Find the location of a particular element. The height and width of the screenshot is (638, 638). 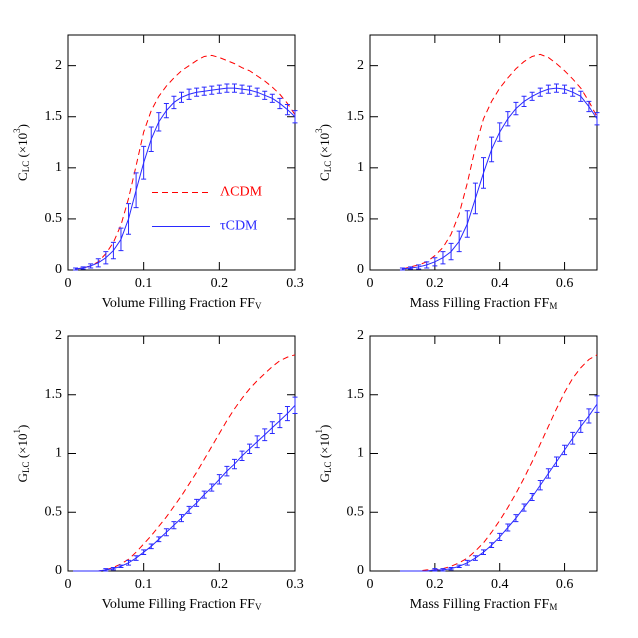

x-tick-label: 0.4 is located at coordinates (500, 584).